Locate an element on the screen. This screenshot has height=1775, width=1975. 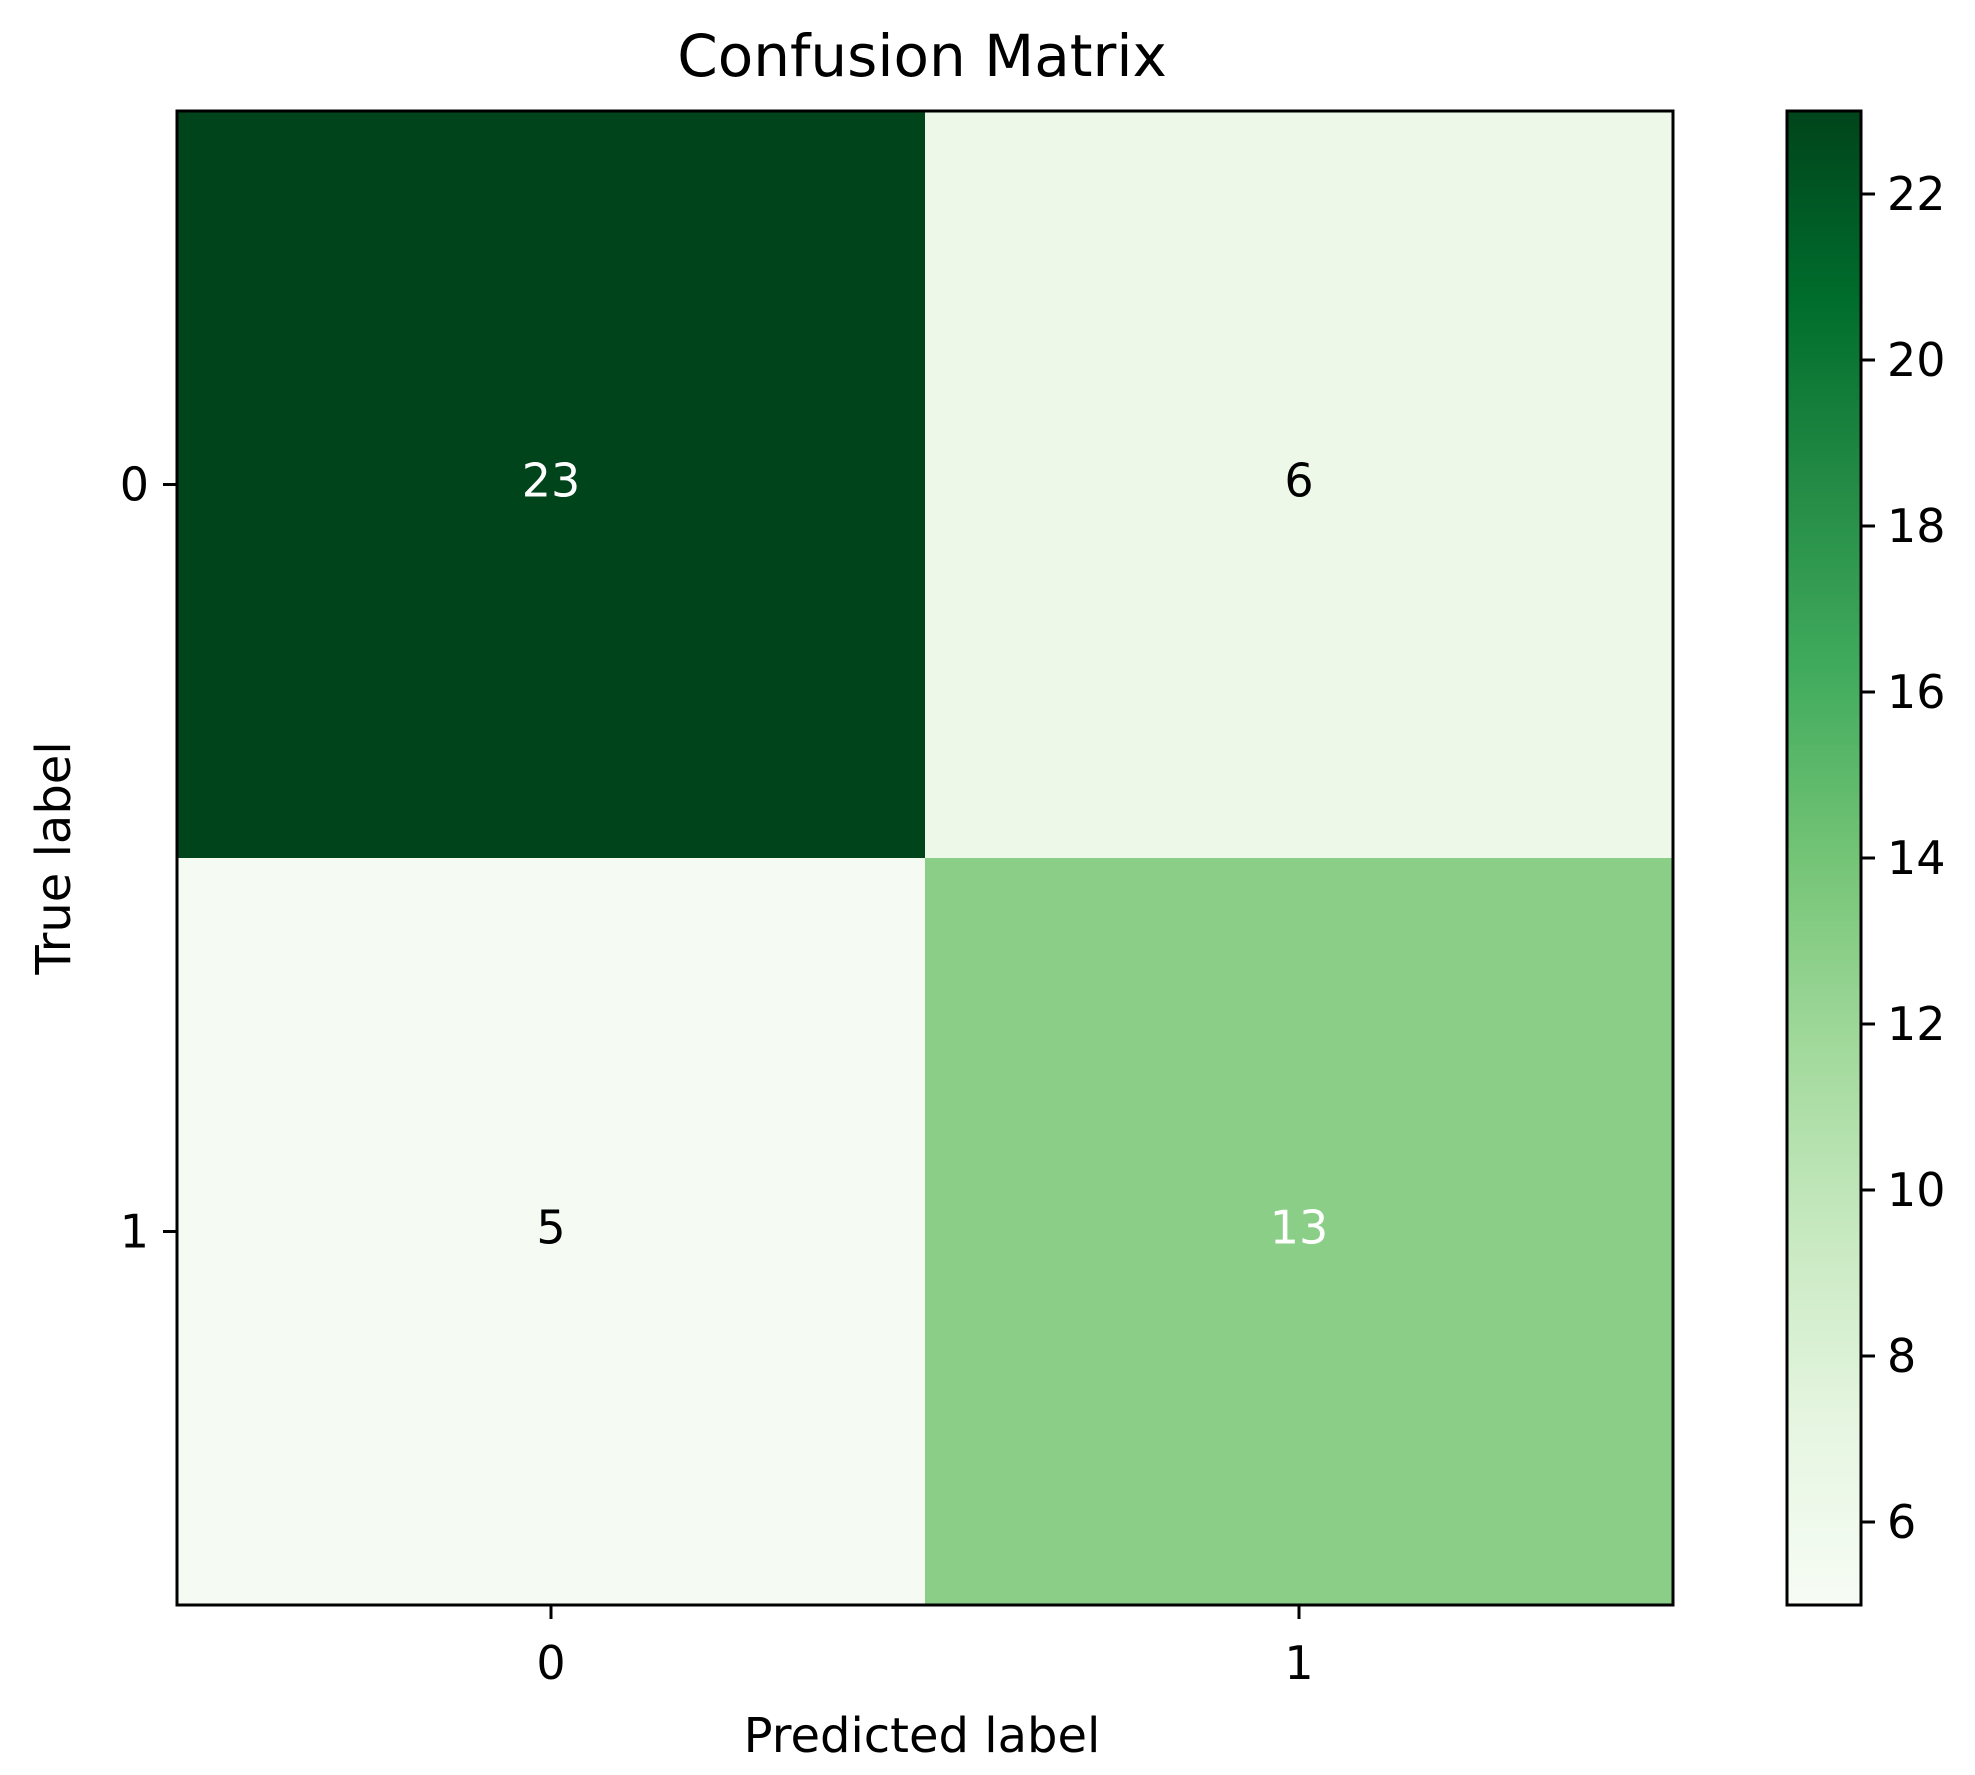
x-tick-label-0: 0 is located at coordinates (550, 1663).